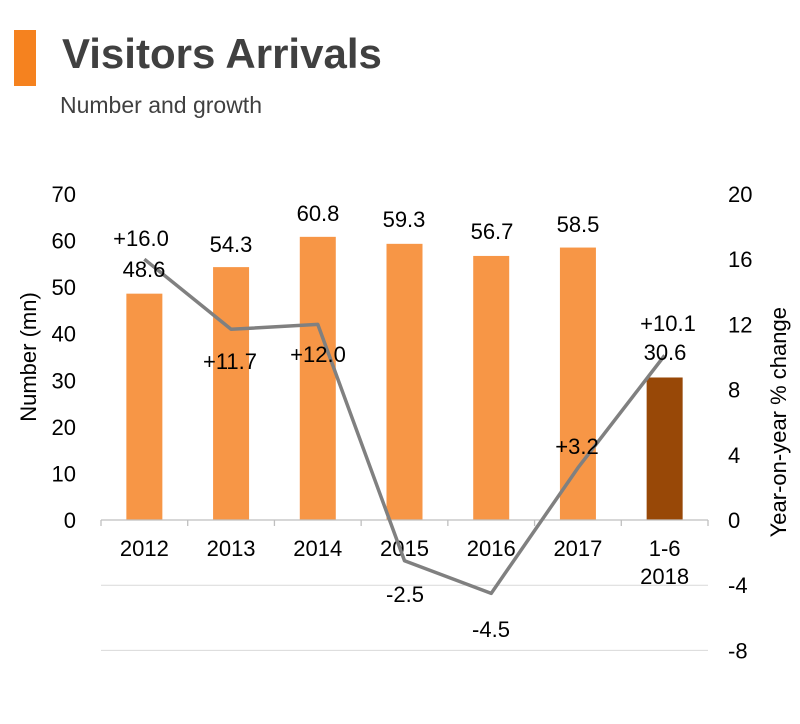  I want to click on x-tick-label: 2017, so click(577, 548).